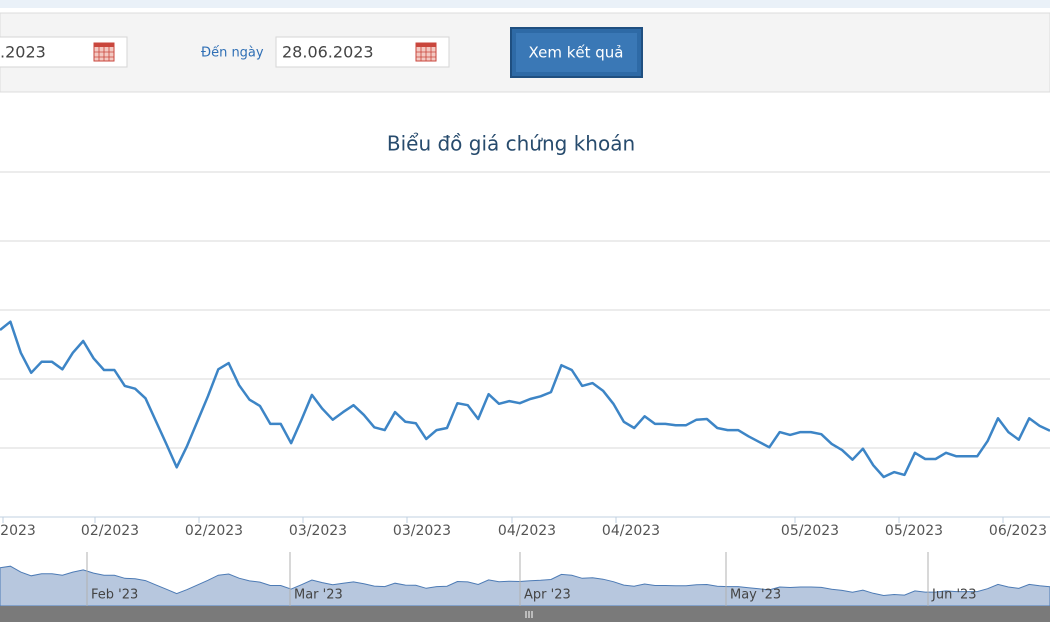  What do you see at coordinates (232, 53) in the screenshot?
I see `to-label: Đến ngày` at bounding box center [232, 53].